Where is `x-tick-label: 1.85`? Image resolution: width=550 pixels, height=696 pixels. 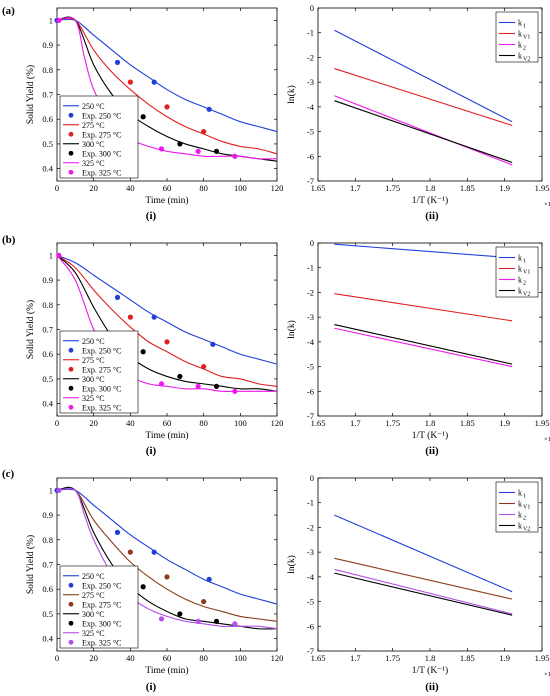 x-tick-label: 1.85 is located at coordinates (467, 423).